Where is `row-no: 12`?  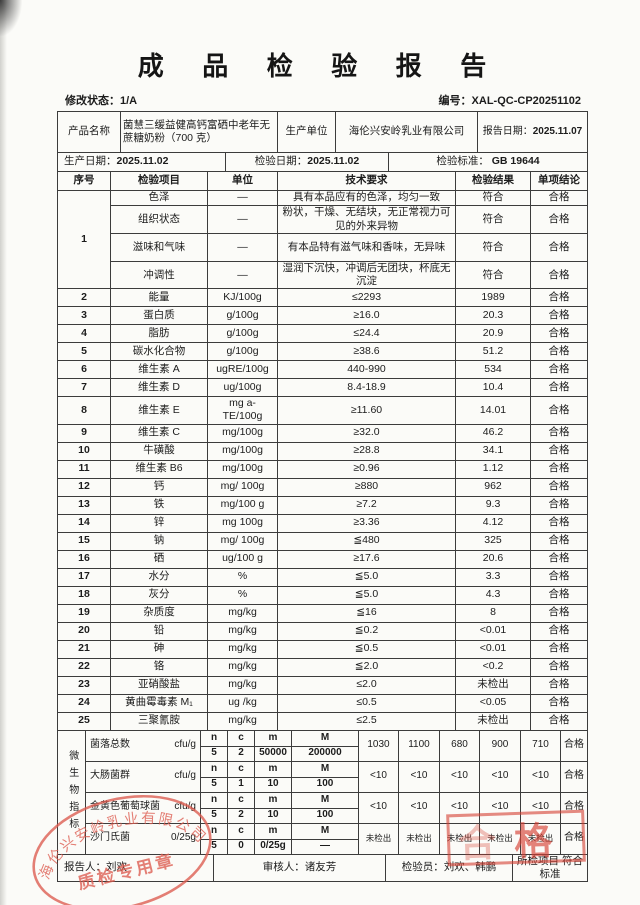 row-no: 12 is located at coordinates (84, 487).